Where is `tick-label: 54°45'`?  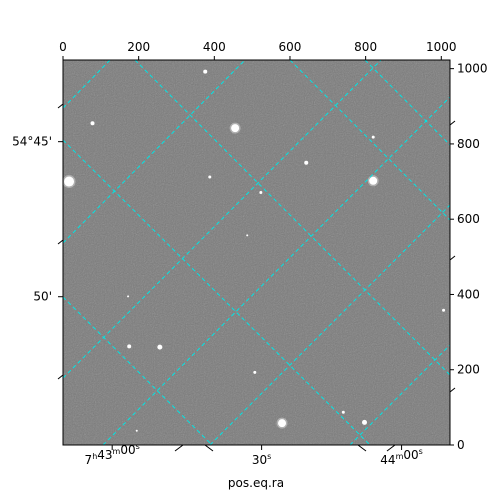 tick-label: 54°45' is located at coordinates (32, 142).